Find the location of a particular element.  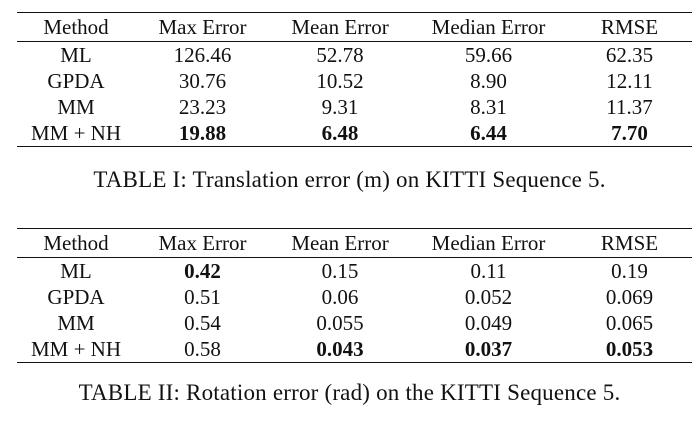

cell-rmse: 7.70 is located at coordinates (629, 132).